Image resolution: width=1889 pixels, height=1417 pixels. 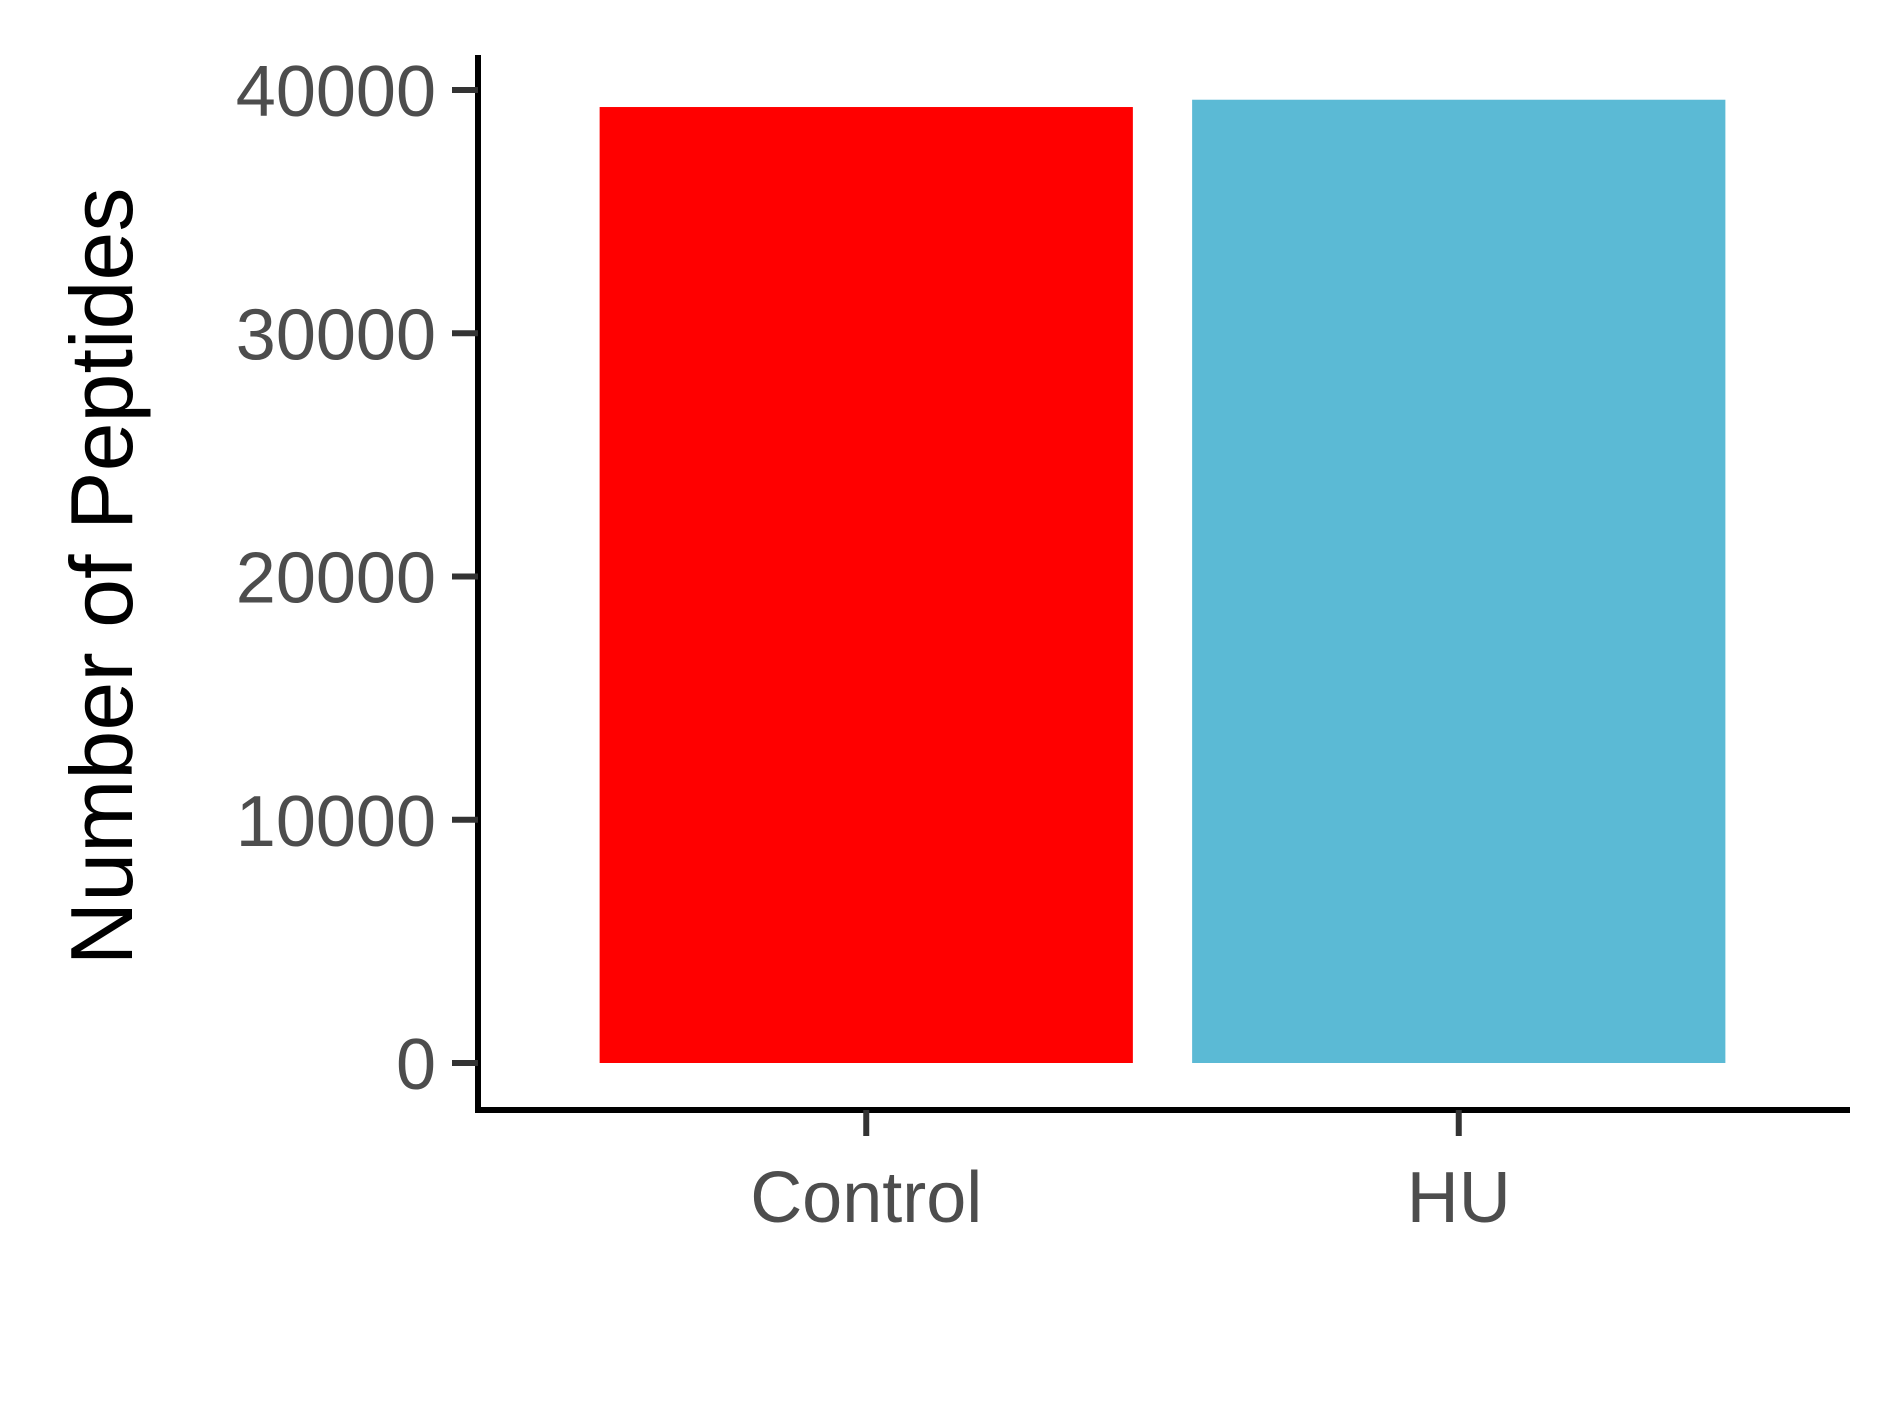 I want to click on y-axis: 0 10000 20000 30000 40000, so click(x=358, y=582).